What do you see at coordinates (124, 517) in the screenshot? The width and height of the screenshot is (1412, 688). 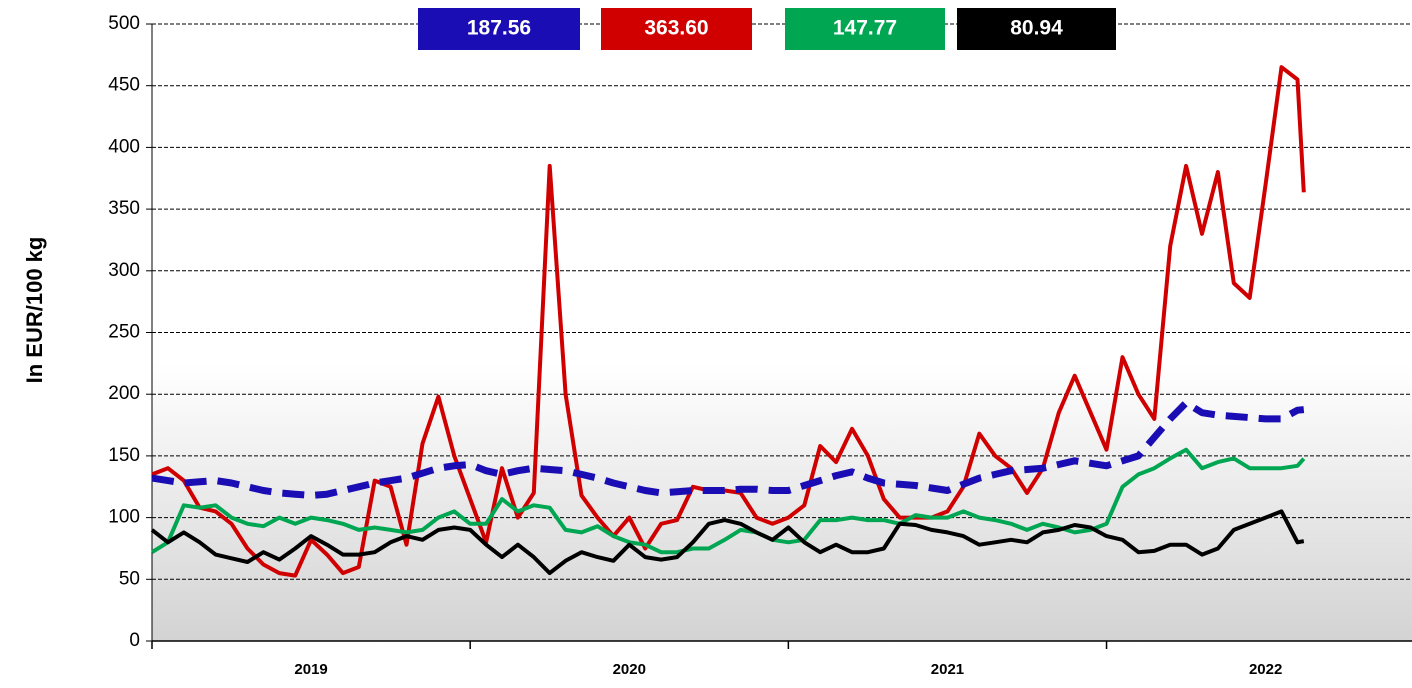 I see `y-tick-label: 100` at bounding box center [124, 517].